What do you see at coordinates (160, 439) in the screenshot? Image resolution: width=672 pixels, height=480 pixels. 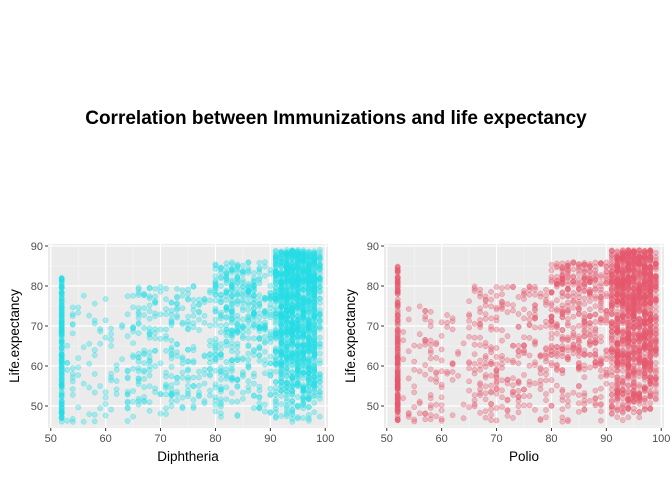 I see `x-tick-label: 70` at bounding box center [160, 439].